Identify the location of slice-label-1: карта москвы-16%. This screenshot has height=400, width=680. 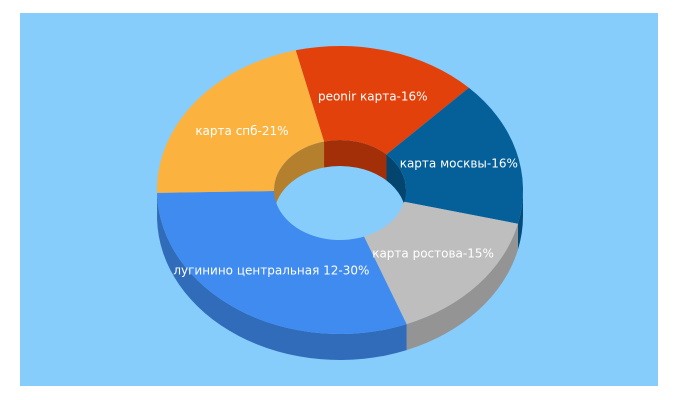
(459, 164).